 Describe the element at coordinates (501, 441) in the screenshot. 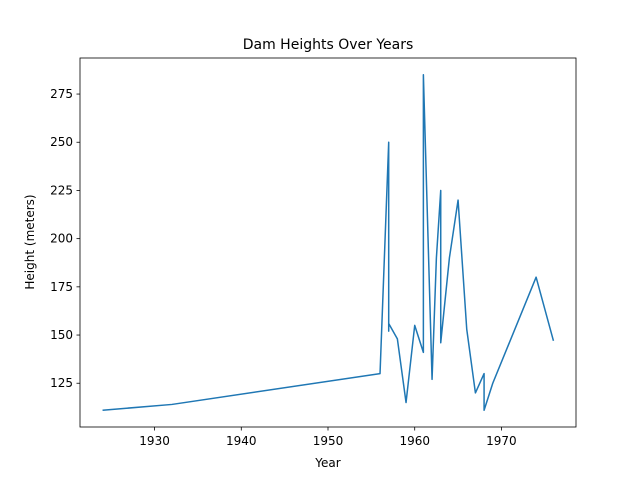

I see `x-tick-label: 1970` at that location.